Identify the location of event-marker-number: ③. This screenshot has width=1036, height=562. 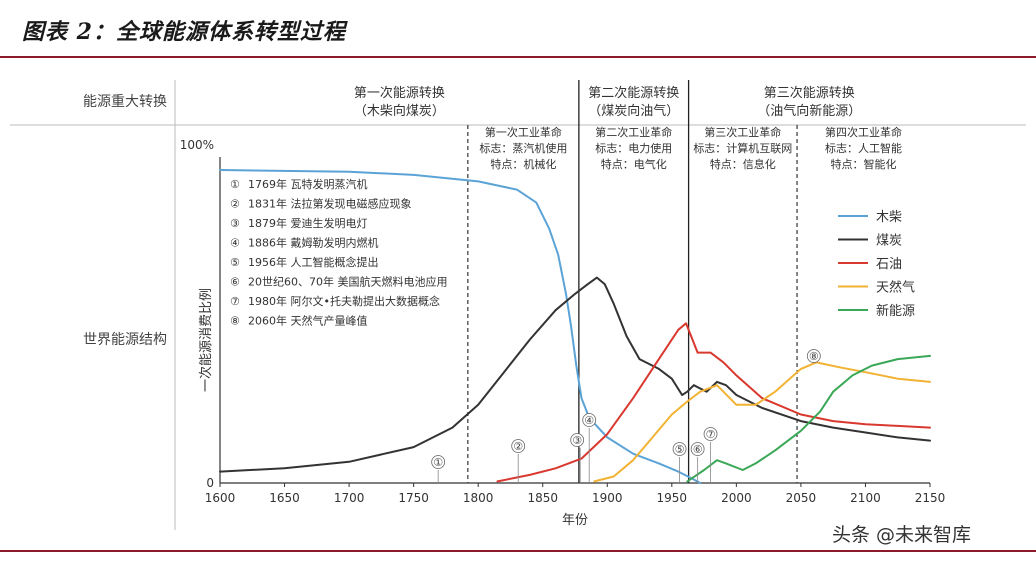
(235, 223).